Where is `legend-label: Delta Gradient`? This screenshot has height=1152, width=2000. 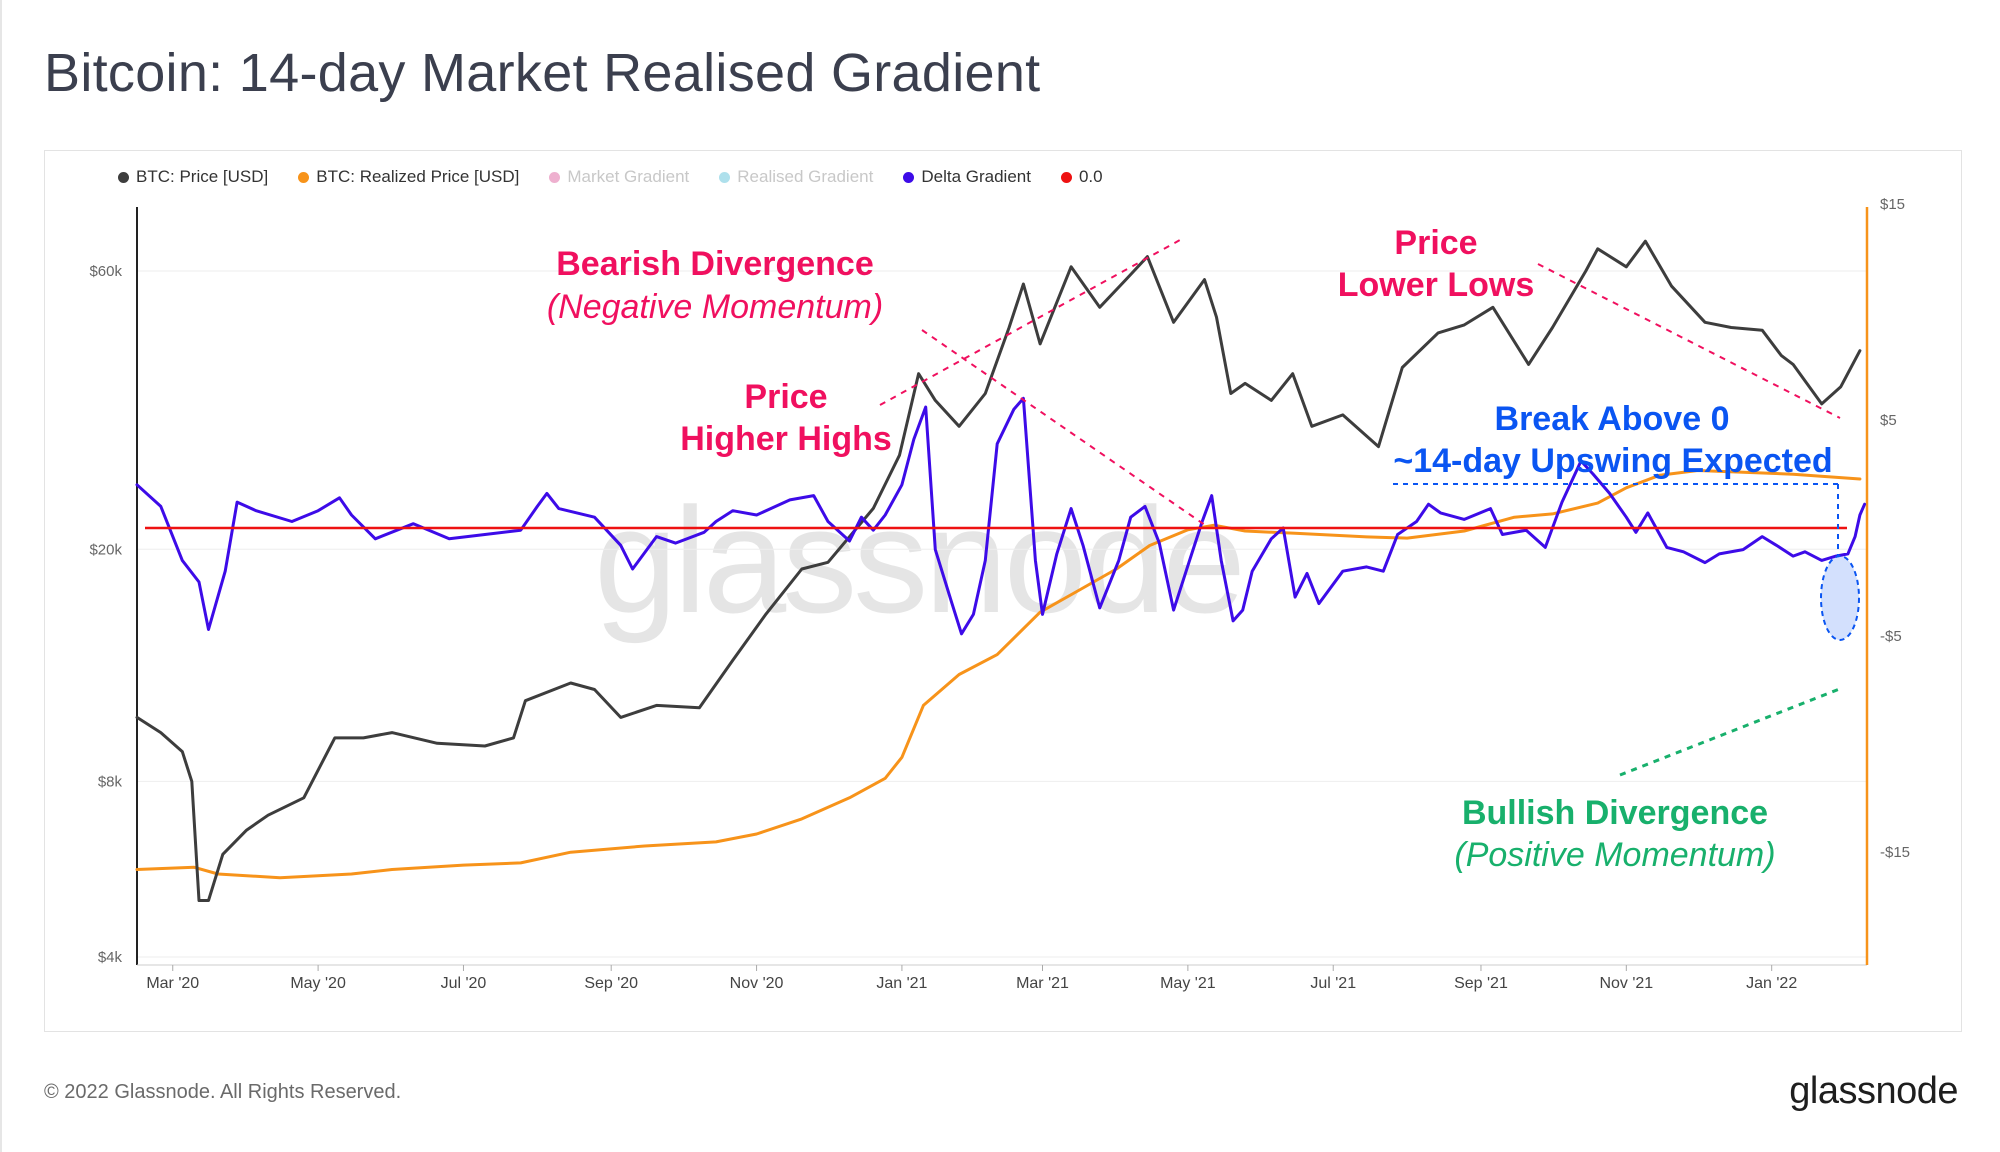
legend-label: Delta Gradient is located at coordinates (976, 176).